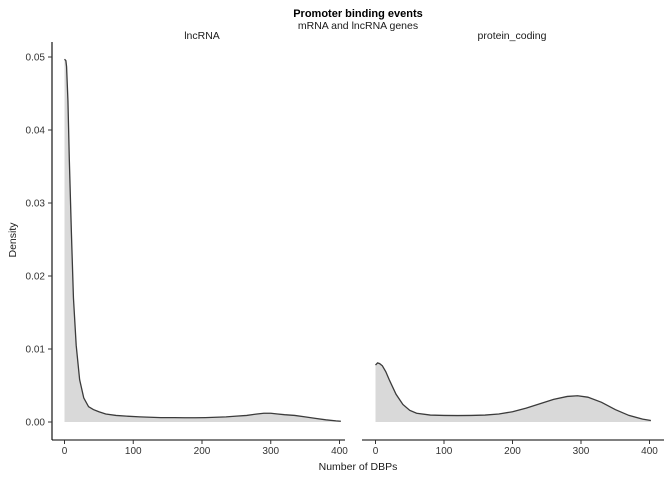 Image resolution: width=672 pixels, height=480 pixels. What do you see at coordinates (36, 277) in the screenshot?
I see `y-tick-label: 0.02` at bounding box center [36, 277].